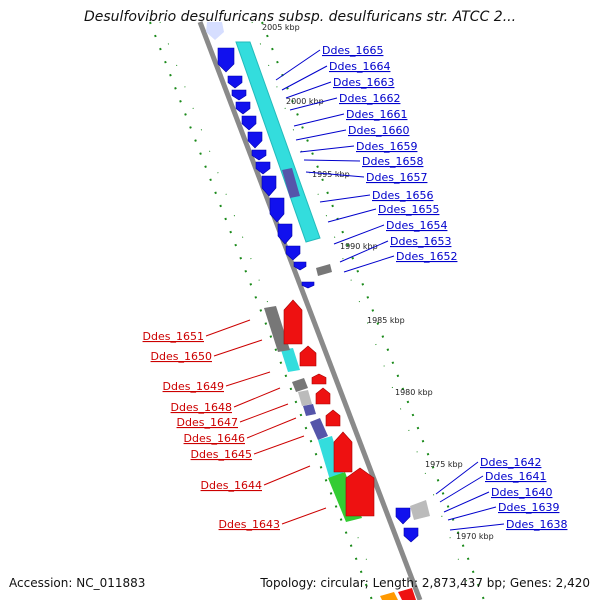 The image size is (600, 600). What do you see at coordinates (416, 225) in the screenshot?
I see `gene-label: Ddes_1654` at bounding box center [416, 225].